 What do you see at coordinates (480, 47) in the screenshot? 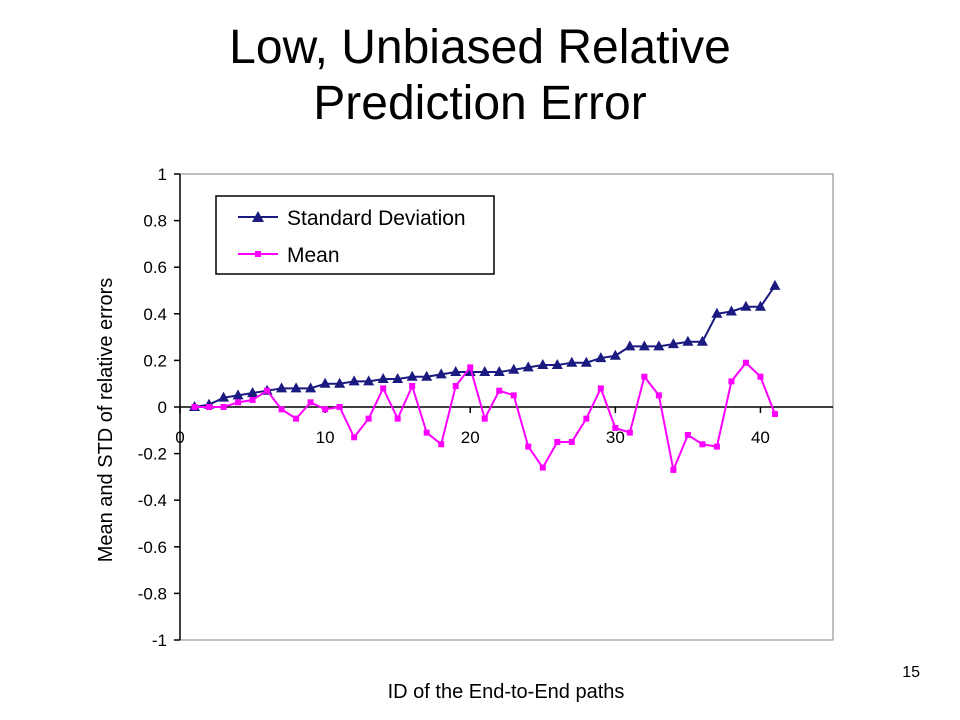
I see `slide-title-line-1: Low, Unbiased Relative` at bounding box center [480, 47].